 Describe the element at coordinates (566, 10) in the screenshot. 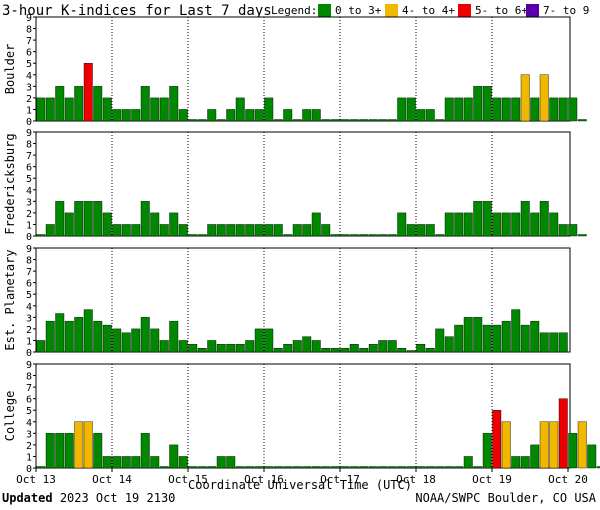

I see `legend-entry: 7- to 9` at that location.